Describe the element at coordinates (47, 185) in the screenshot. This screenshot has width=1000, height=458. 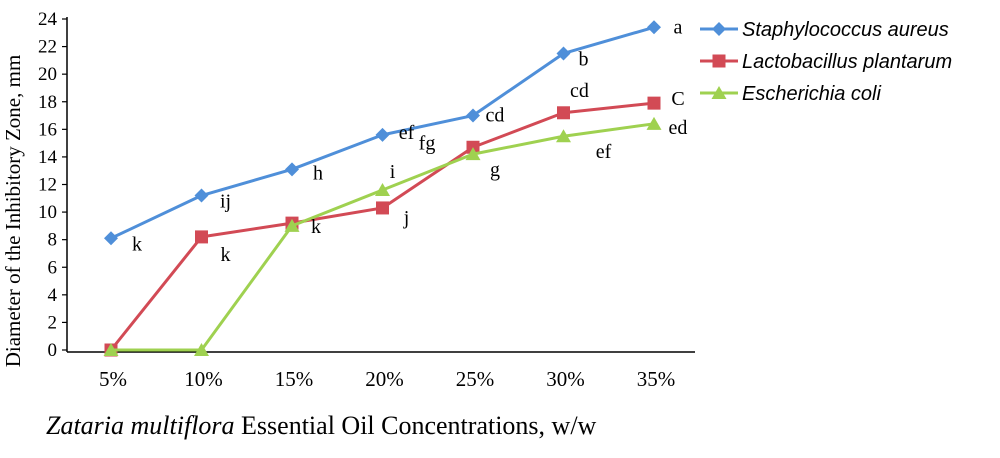
I see `y-tick-label: 12` at that location.